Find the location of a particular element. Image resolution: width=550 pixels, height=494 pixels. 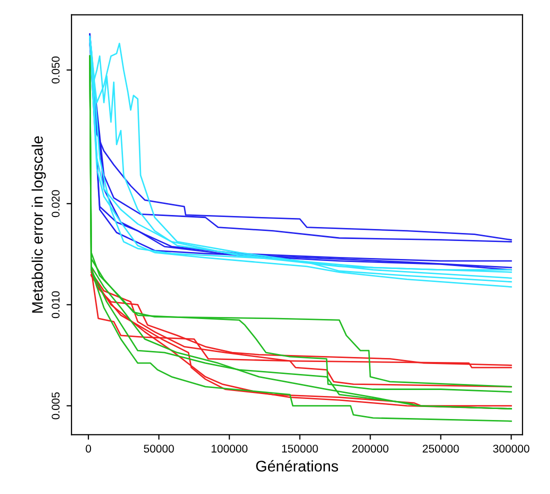

x-tick-label: 50000 is located at coordinates (159, 448).